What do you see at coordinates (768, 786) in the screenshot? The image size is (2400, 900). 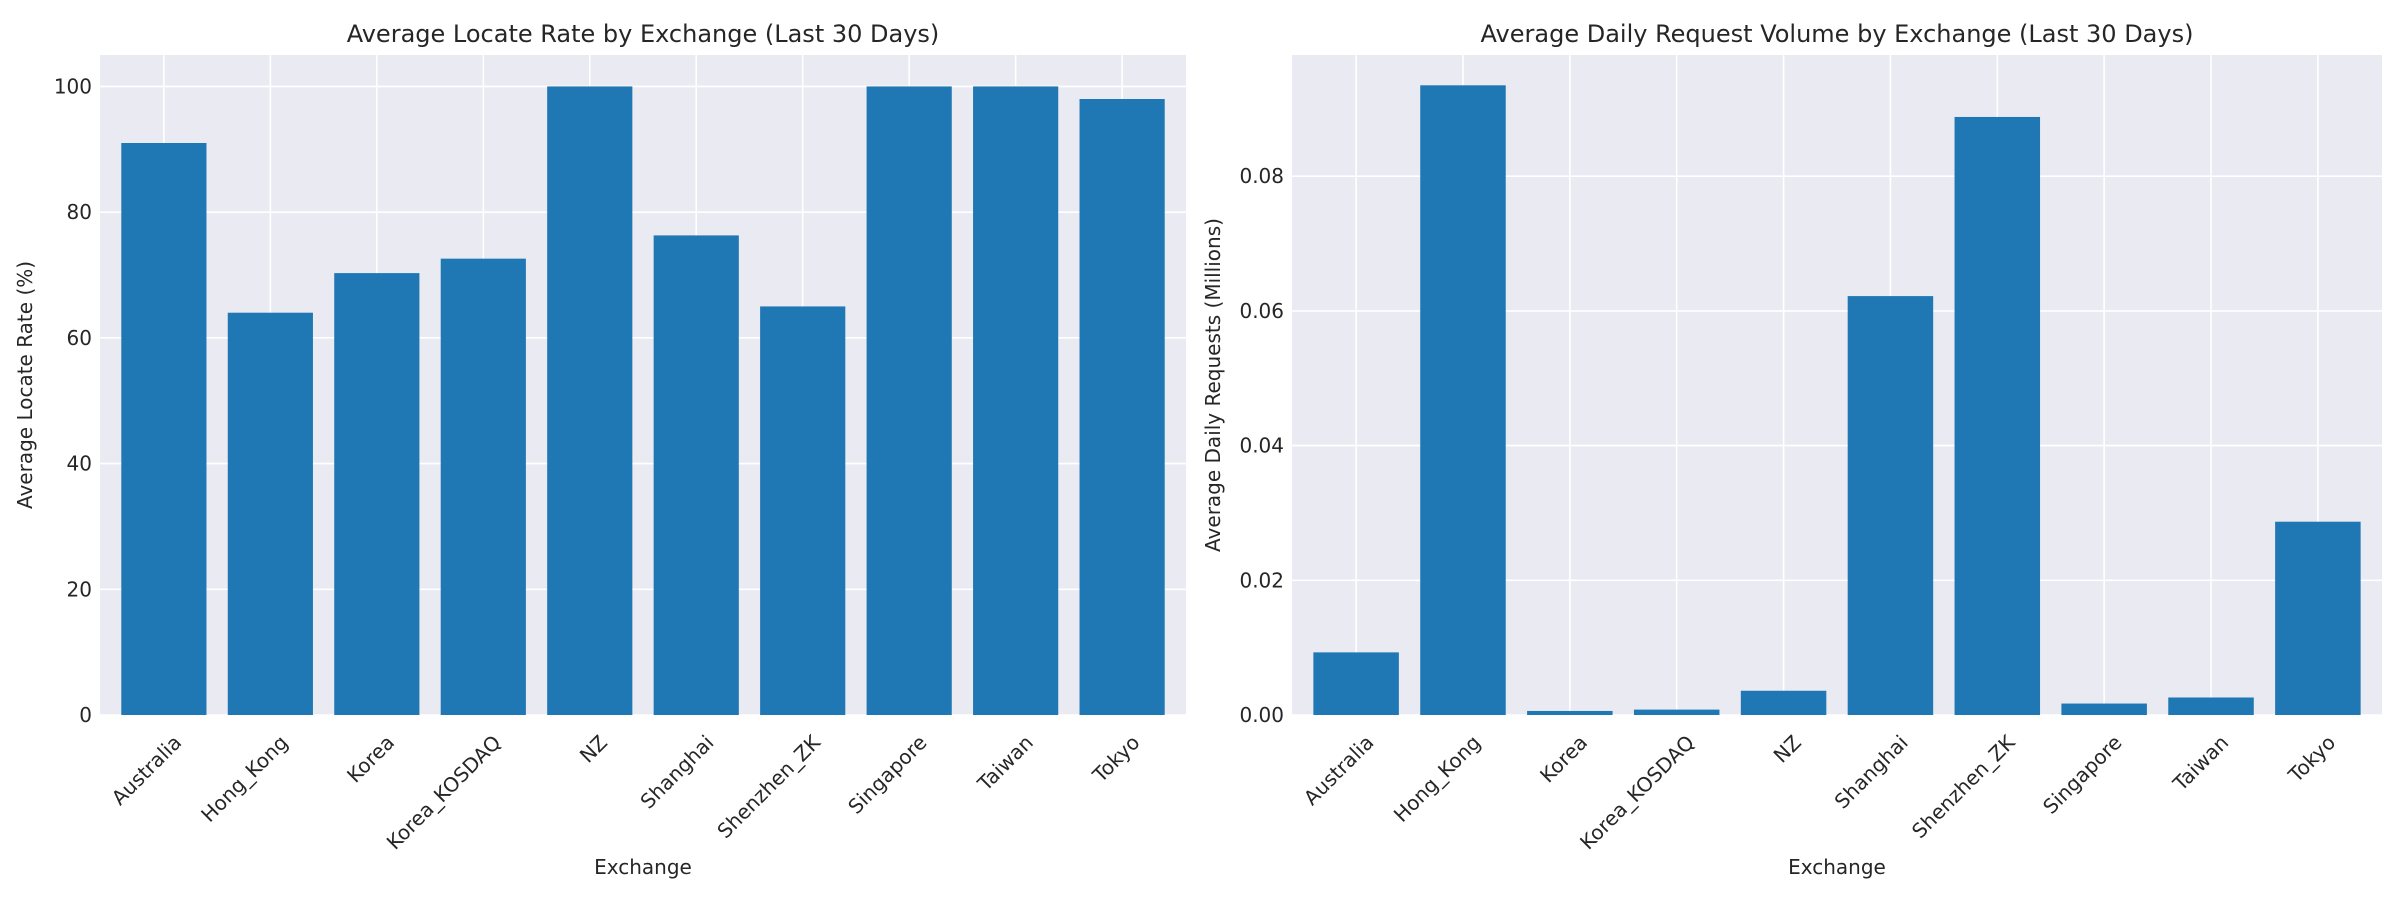 I see `locate-rate-x-tick-label: Shenzhen_ZK` at bounding box center [768, 786].